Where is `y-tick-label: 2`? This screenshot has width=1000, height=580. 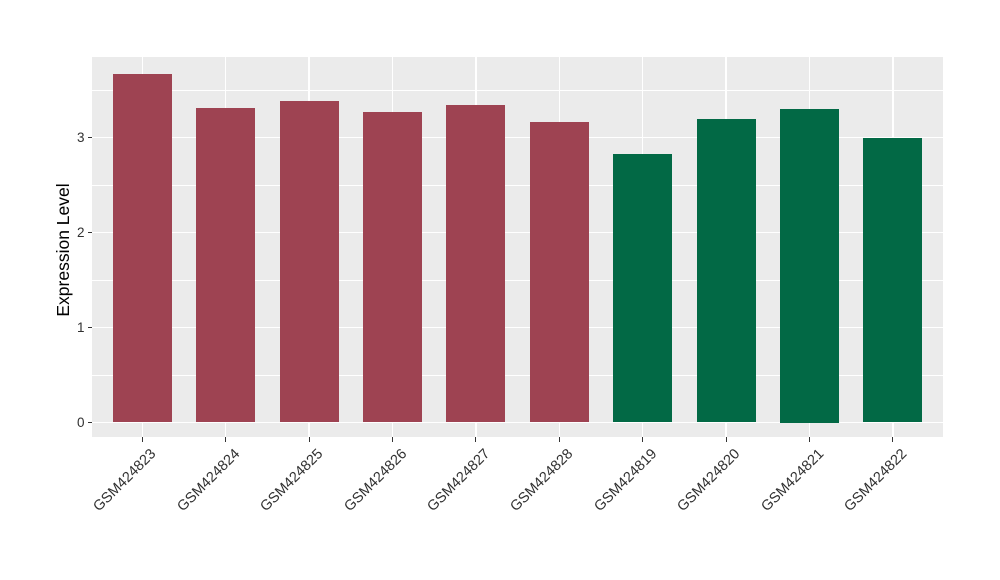
y-tick-label: 2 is located at coordinates (80, 232).